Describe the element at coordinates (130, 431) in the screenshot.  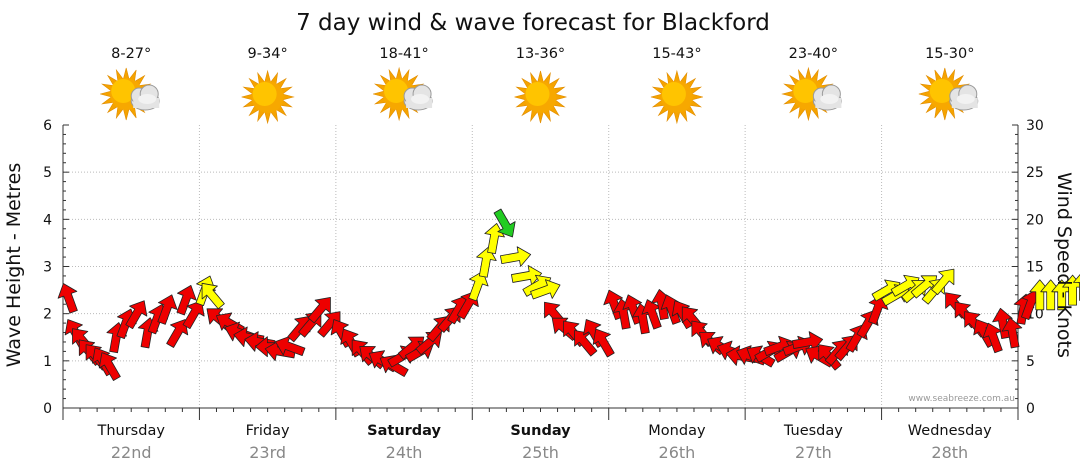
I see `day-name-label: Thursday` at that location.